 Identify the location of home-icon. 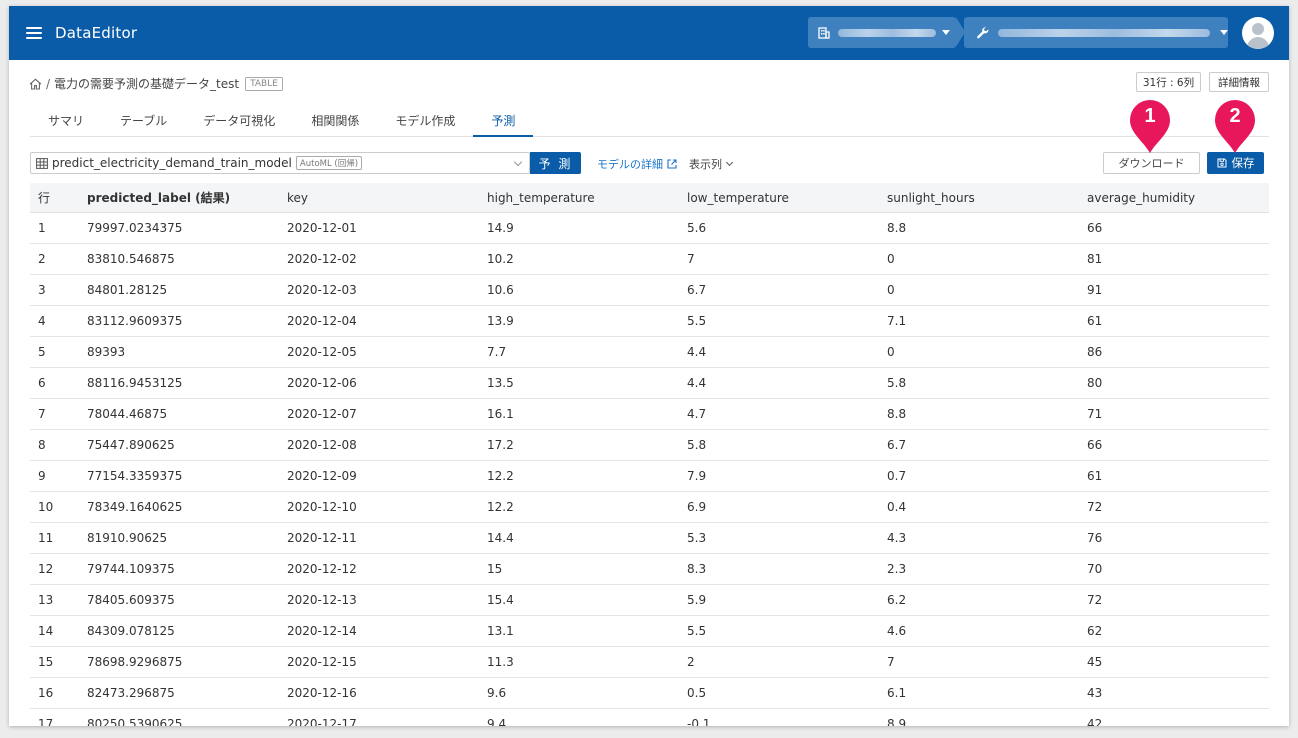
(35, 83).